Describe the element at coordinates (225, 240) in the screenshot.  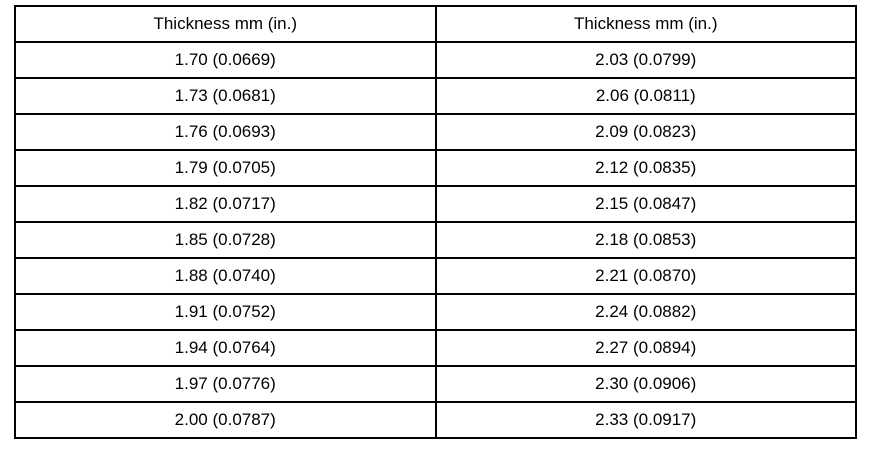
I see `table-cell: 1.85 (0.0728)` at that location.